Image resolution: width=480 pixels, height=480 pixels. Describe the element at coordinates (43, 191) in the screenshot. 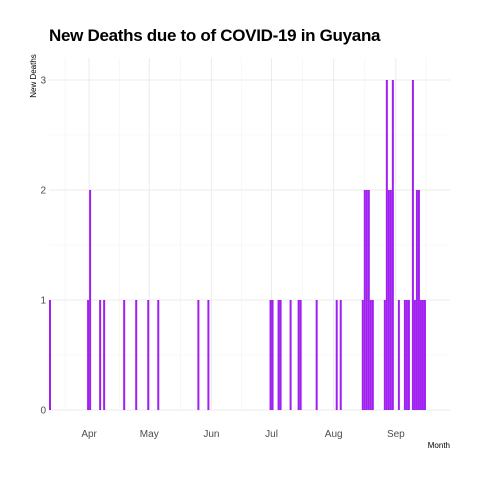

I see `y-tick-label: 2` at that location.